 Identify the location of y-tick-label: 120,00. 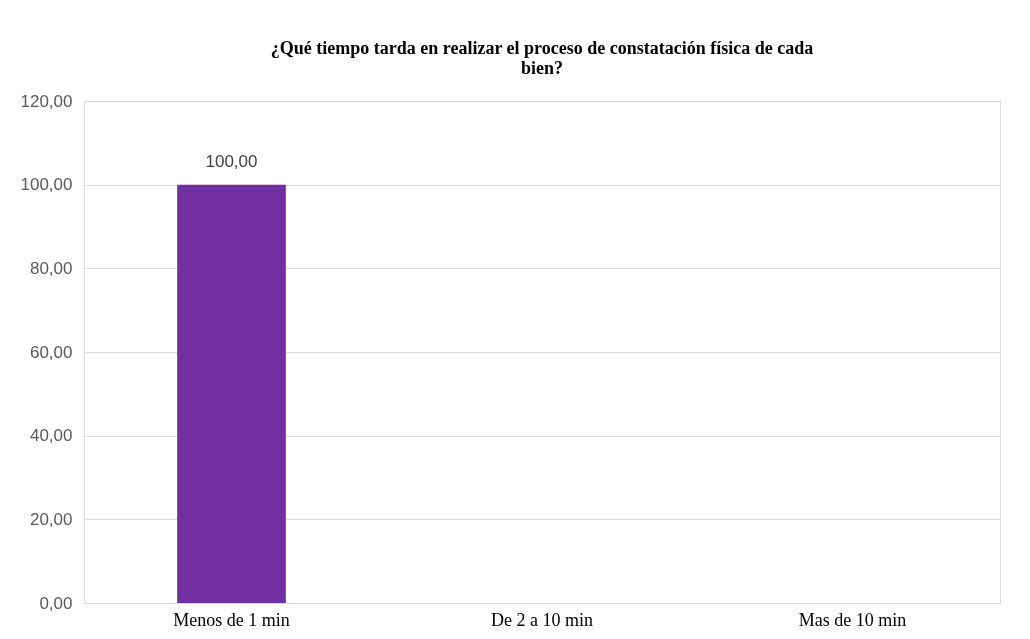
(46, 101).